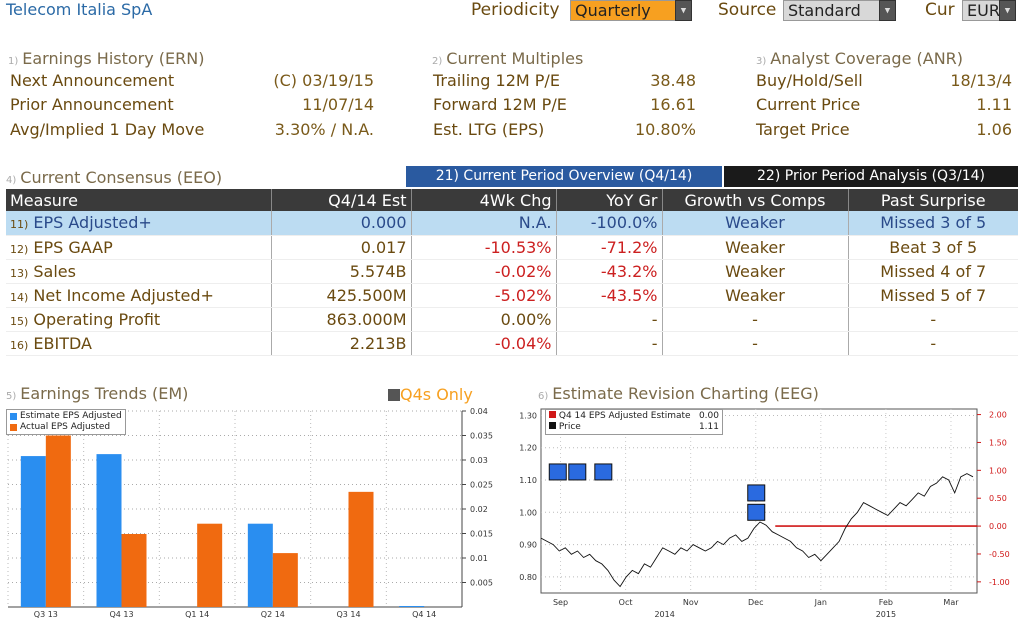 This screenshot has width=1024, height=623. Describe the element at coordinates (860, 58) in the screenshot. I see `analyst-coverage-header: 3) Analyst Coverage (ANR)` at that location.